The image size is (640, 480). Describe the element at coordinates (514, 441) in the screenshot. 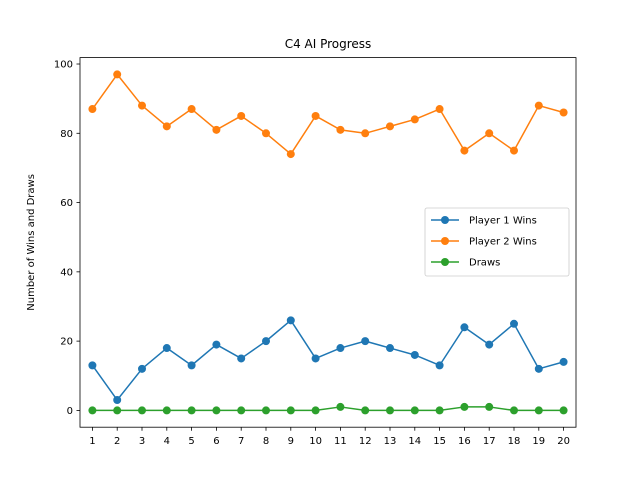

I see `x-tick-label: 18` at that location.